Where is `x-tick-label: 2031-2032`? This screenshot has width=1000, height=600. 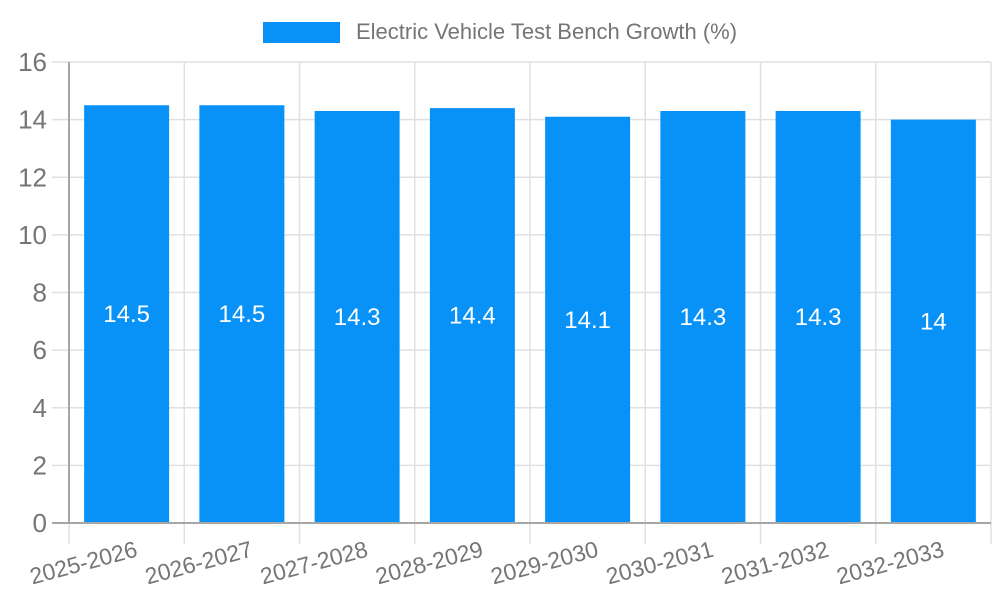 x-tick-label: 2031-2032 is located at coordinates (774, 563).